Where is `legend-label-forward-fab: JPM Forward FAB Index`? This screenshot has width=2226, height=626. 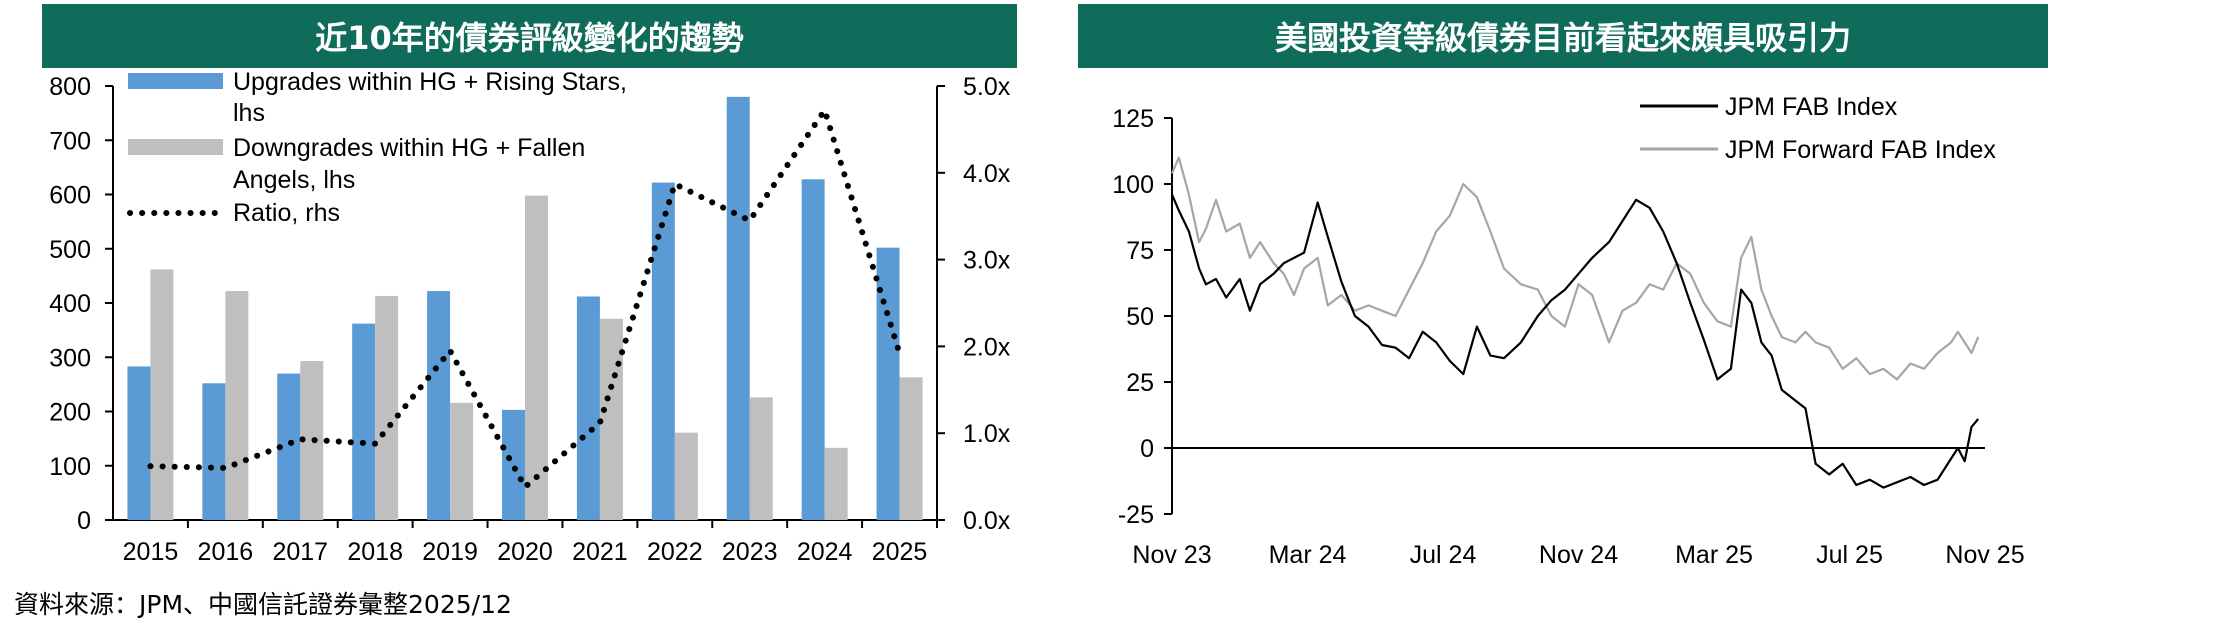
legend-label-forward-fab: JPM Forward FAB Index is located at coordinates (1860, 150).